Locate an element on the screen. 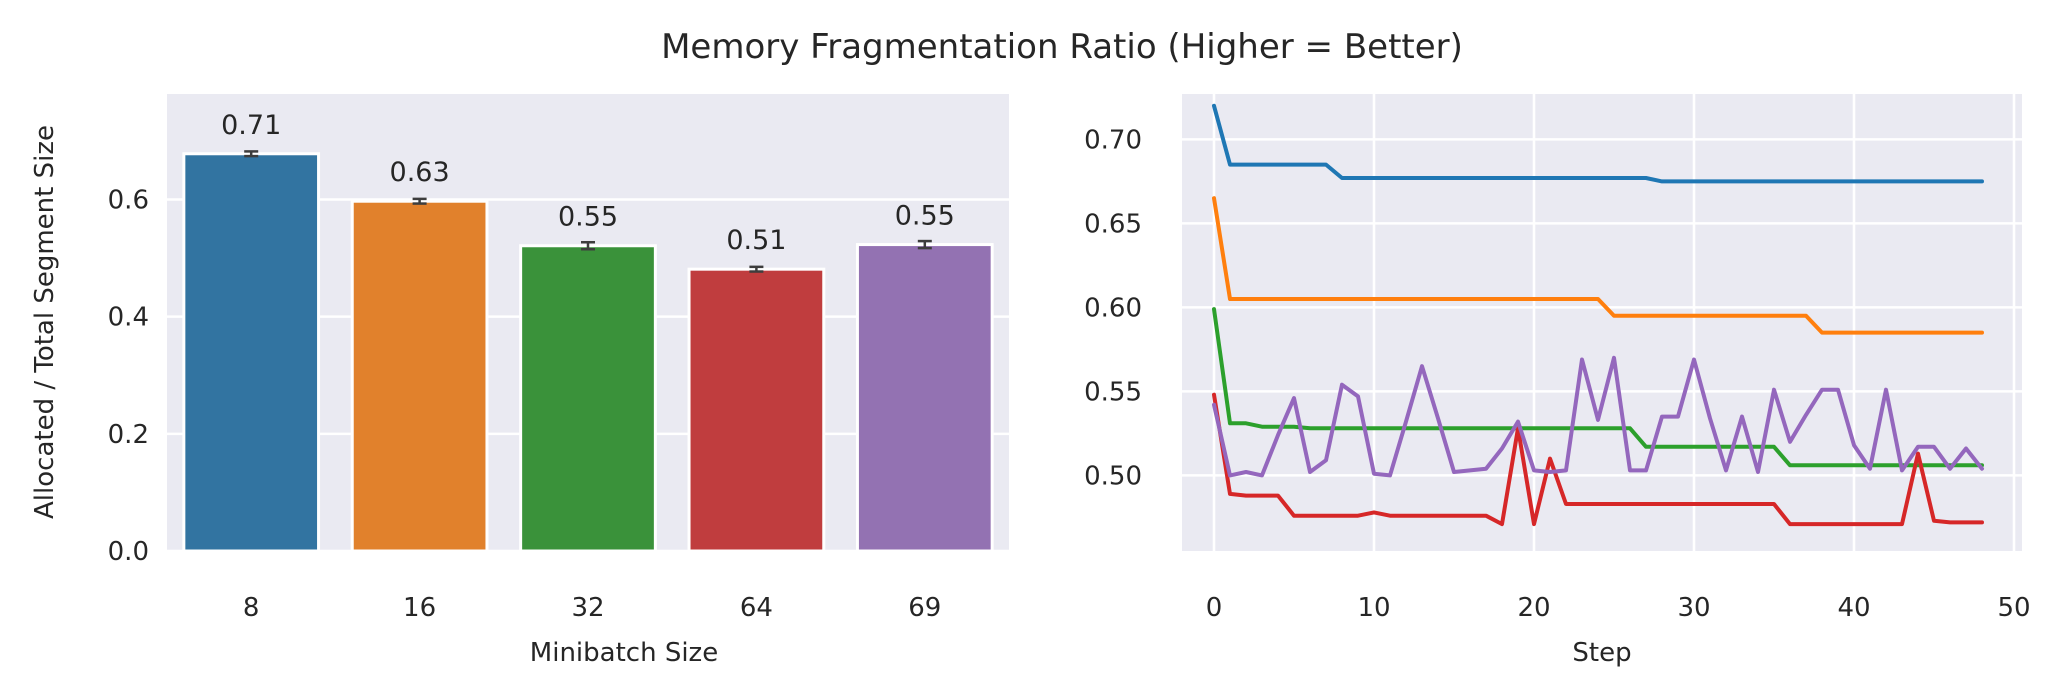 The width and height of the screenshot is (2066, 700). bar-data-labels: 0.71 0.63 0.55 0.51 0.55 is located at coordinates (588, 183).